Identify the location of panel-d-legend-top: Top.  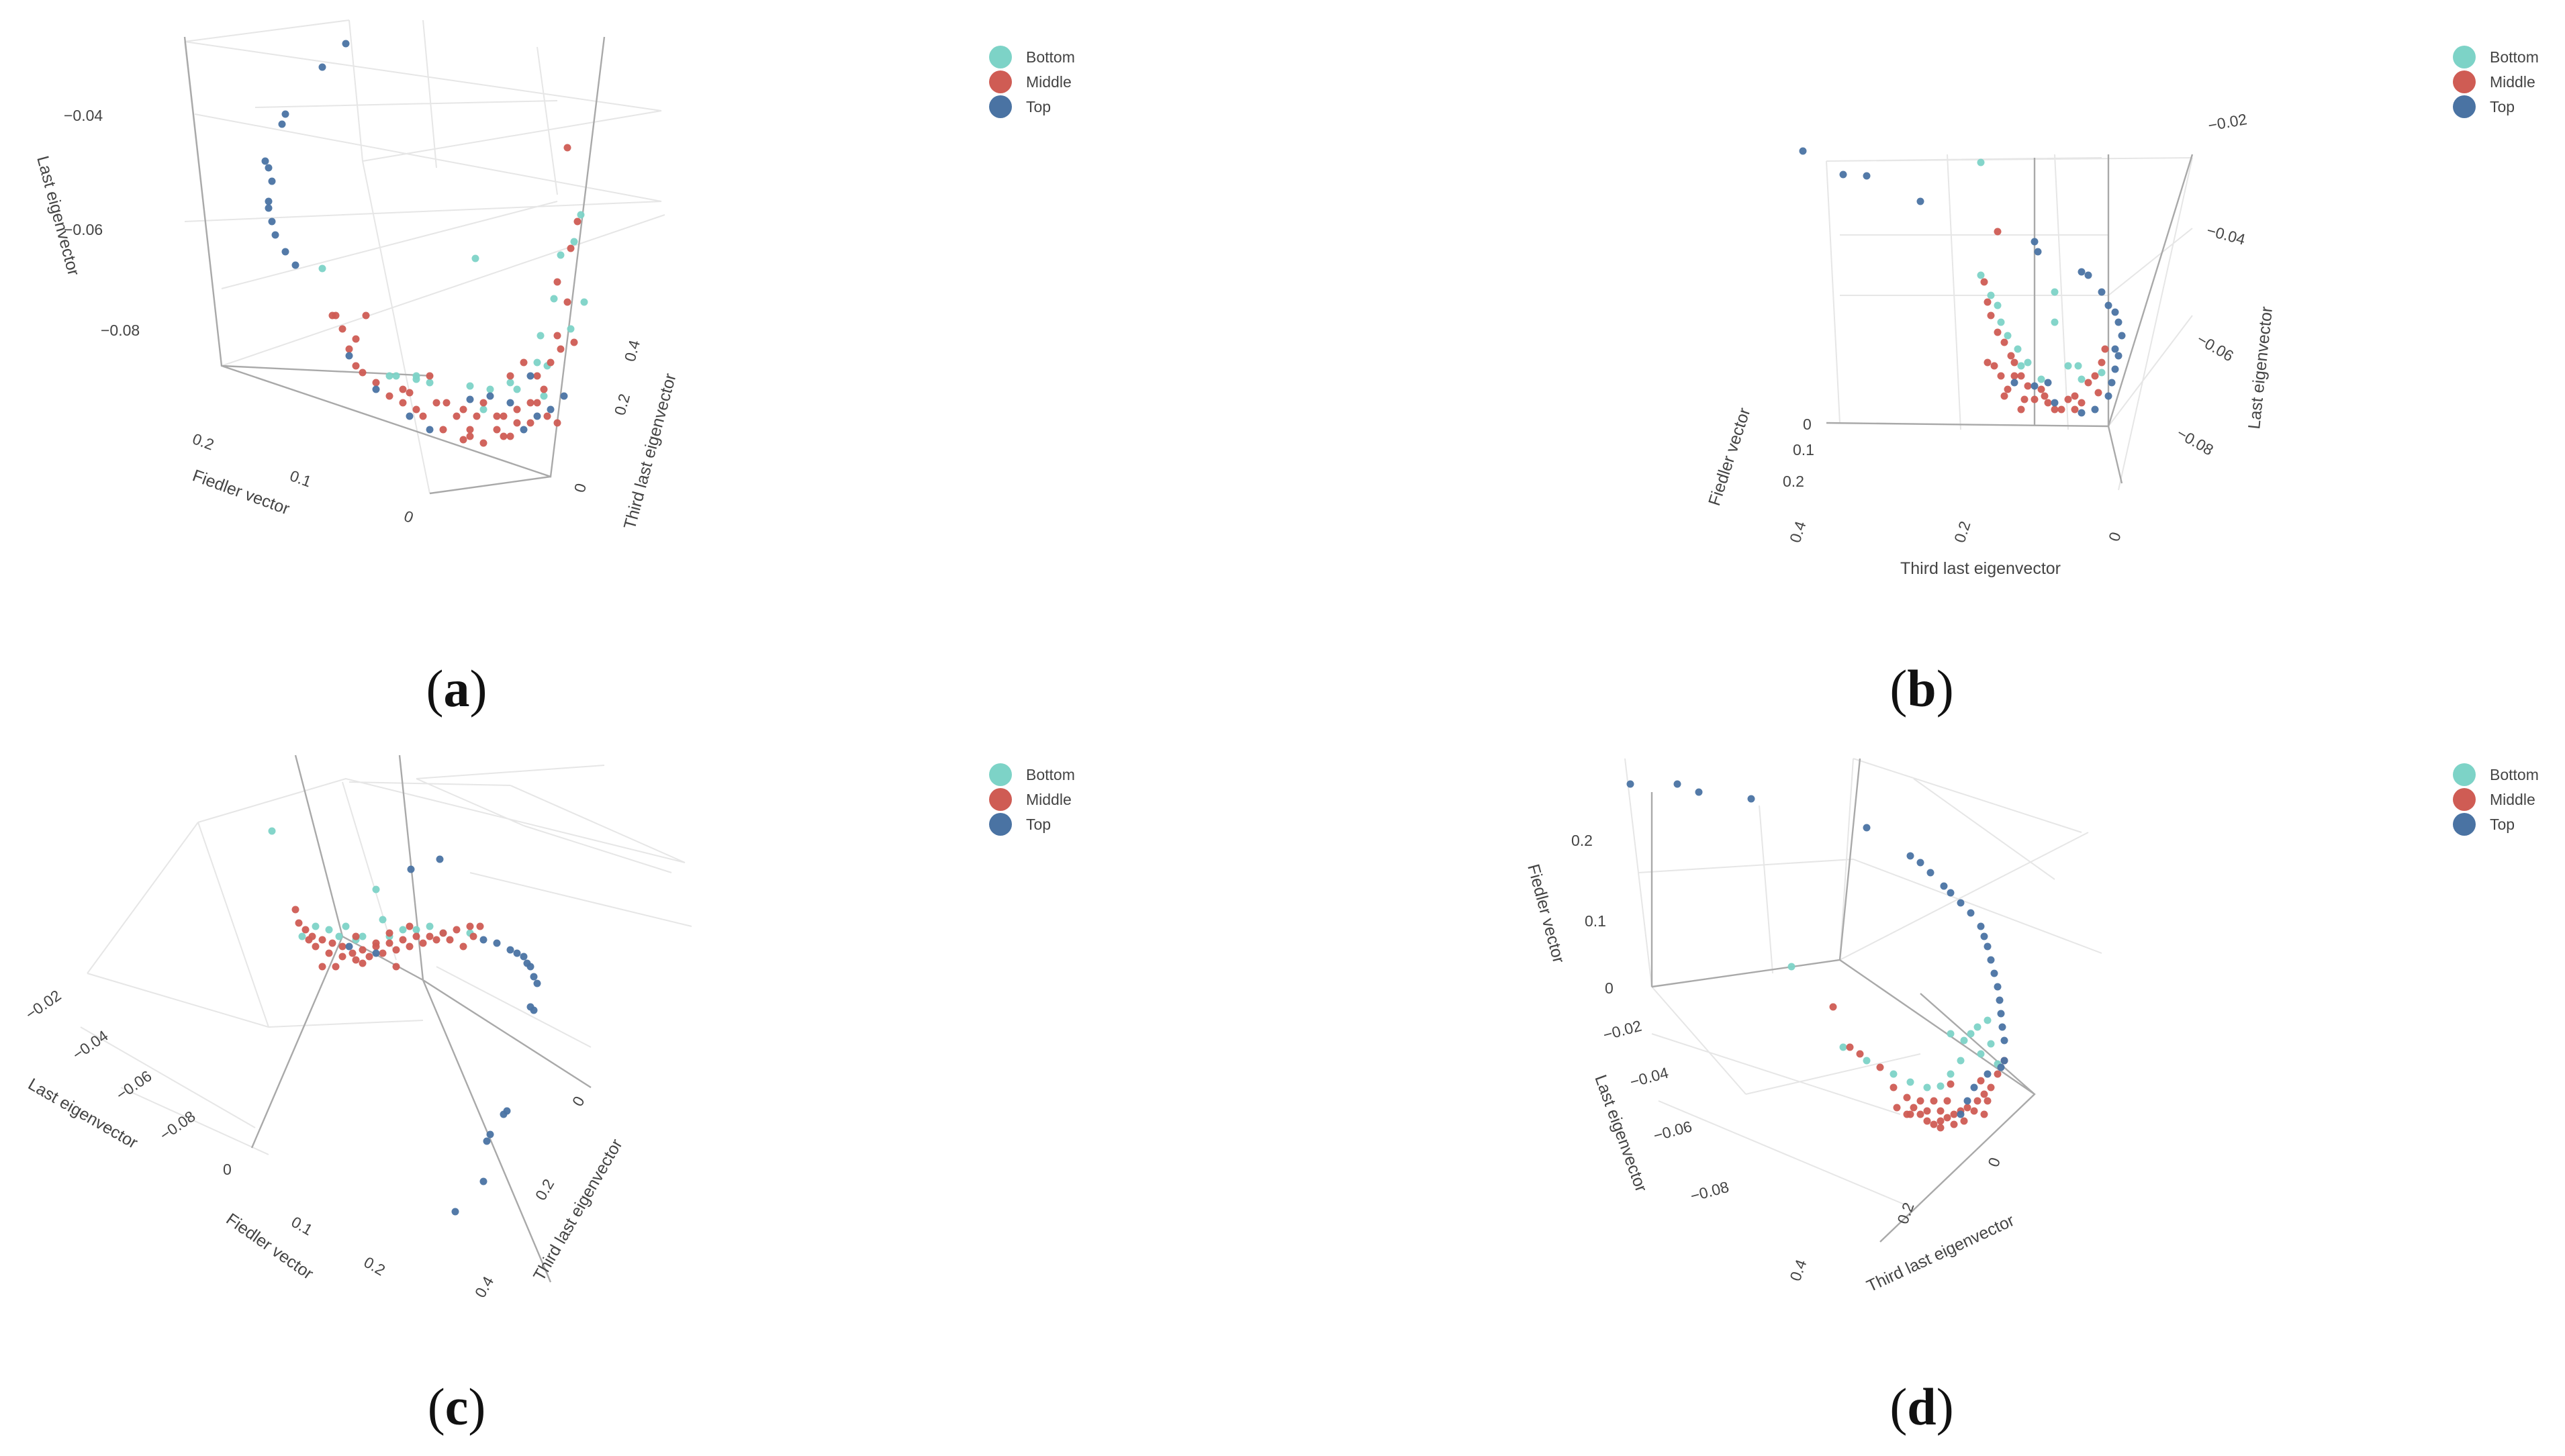
(2502, 824).